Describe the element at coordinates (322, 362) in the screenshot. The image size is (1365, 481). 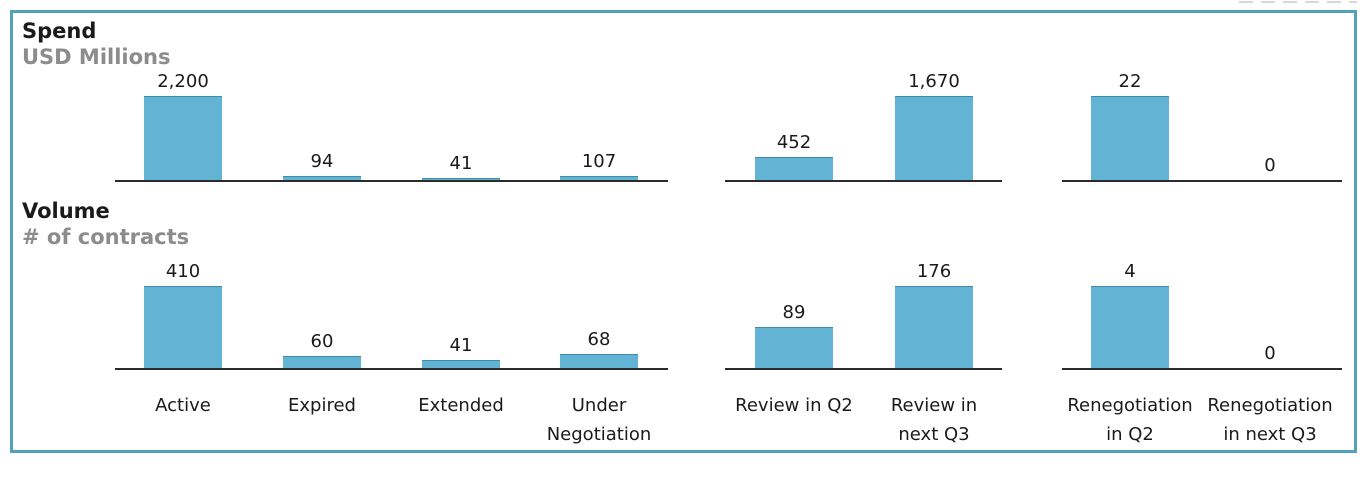
I see `bar-volume-expired` at that location.